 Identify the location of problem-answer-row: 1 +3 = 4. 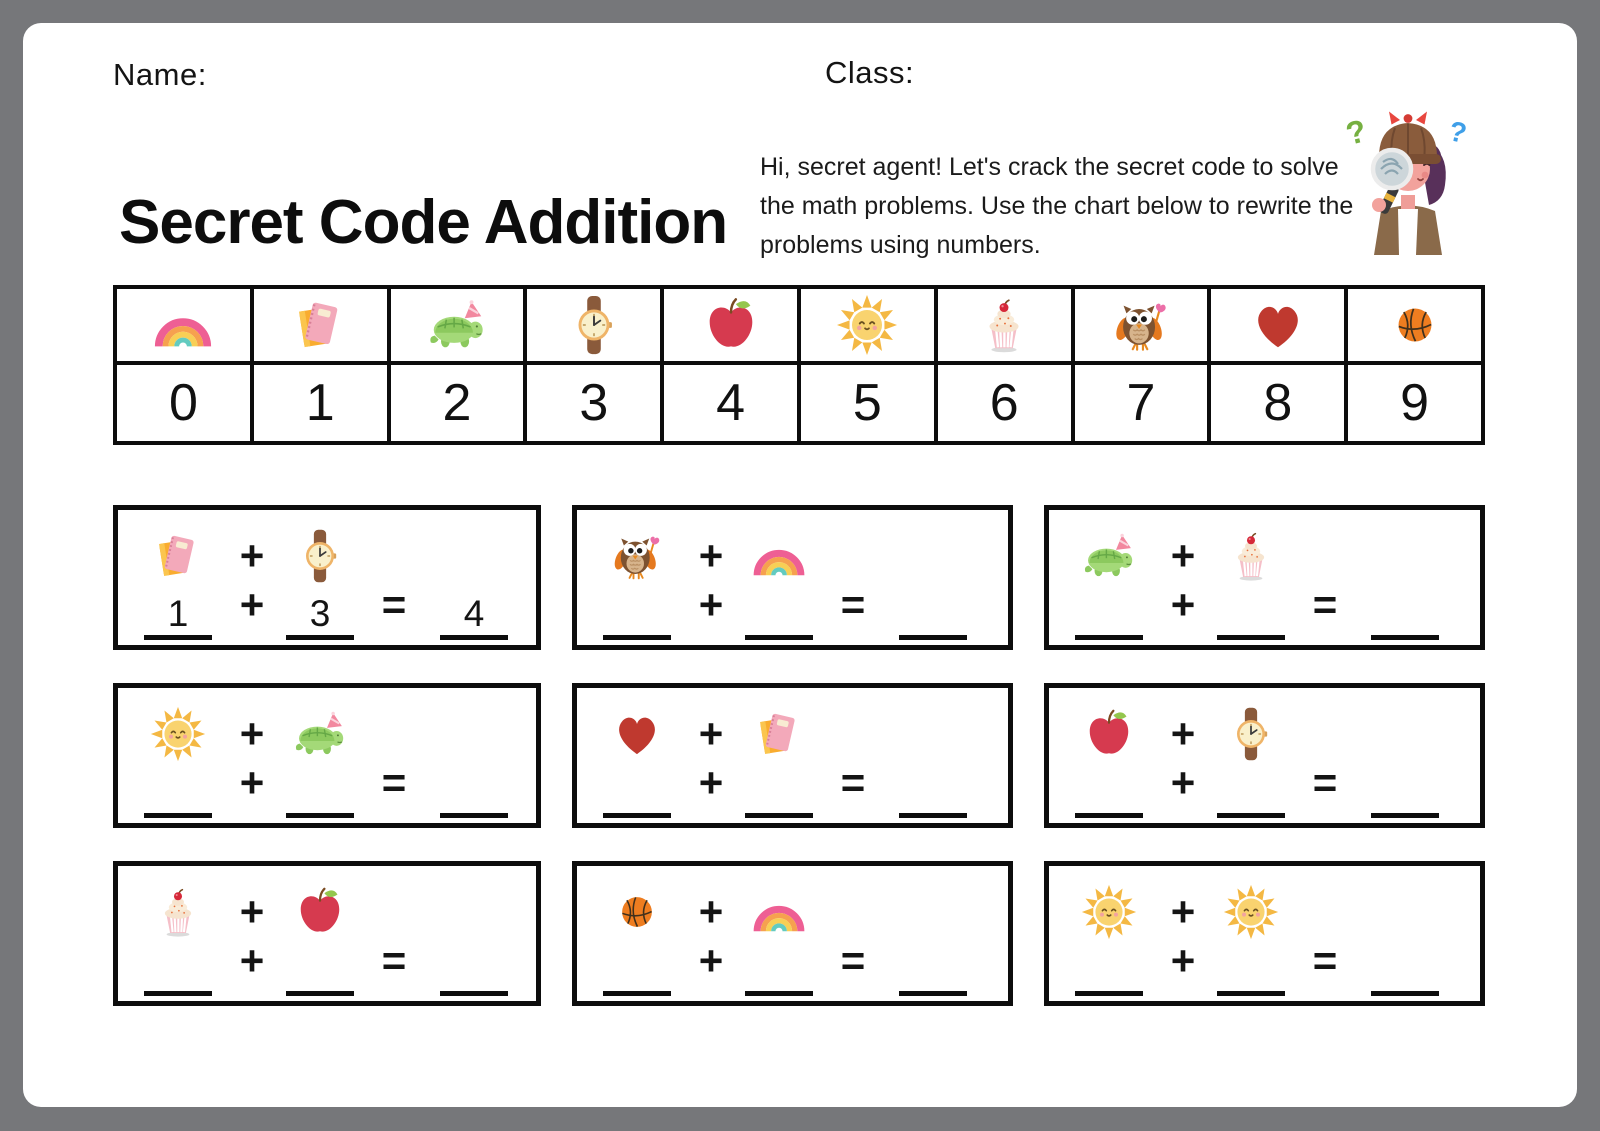
(327, 612).